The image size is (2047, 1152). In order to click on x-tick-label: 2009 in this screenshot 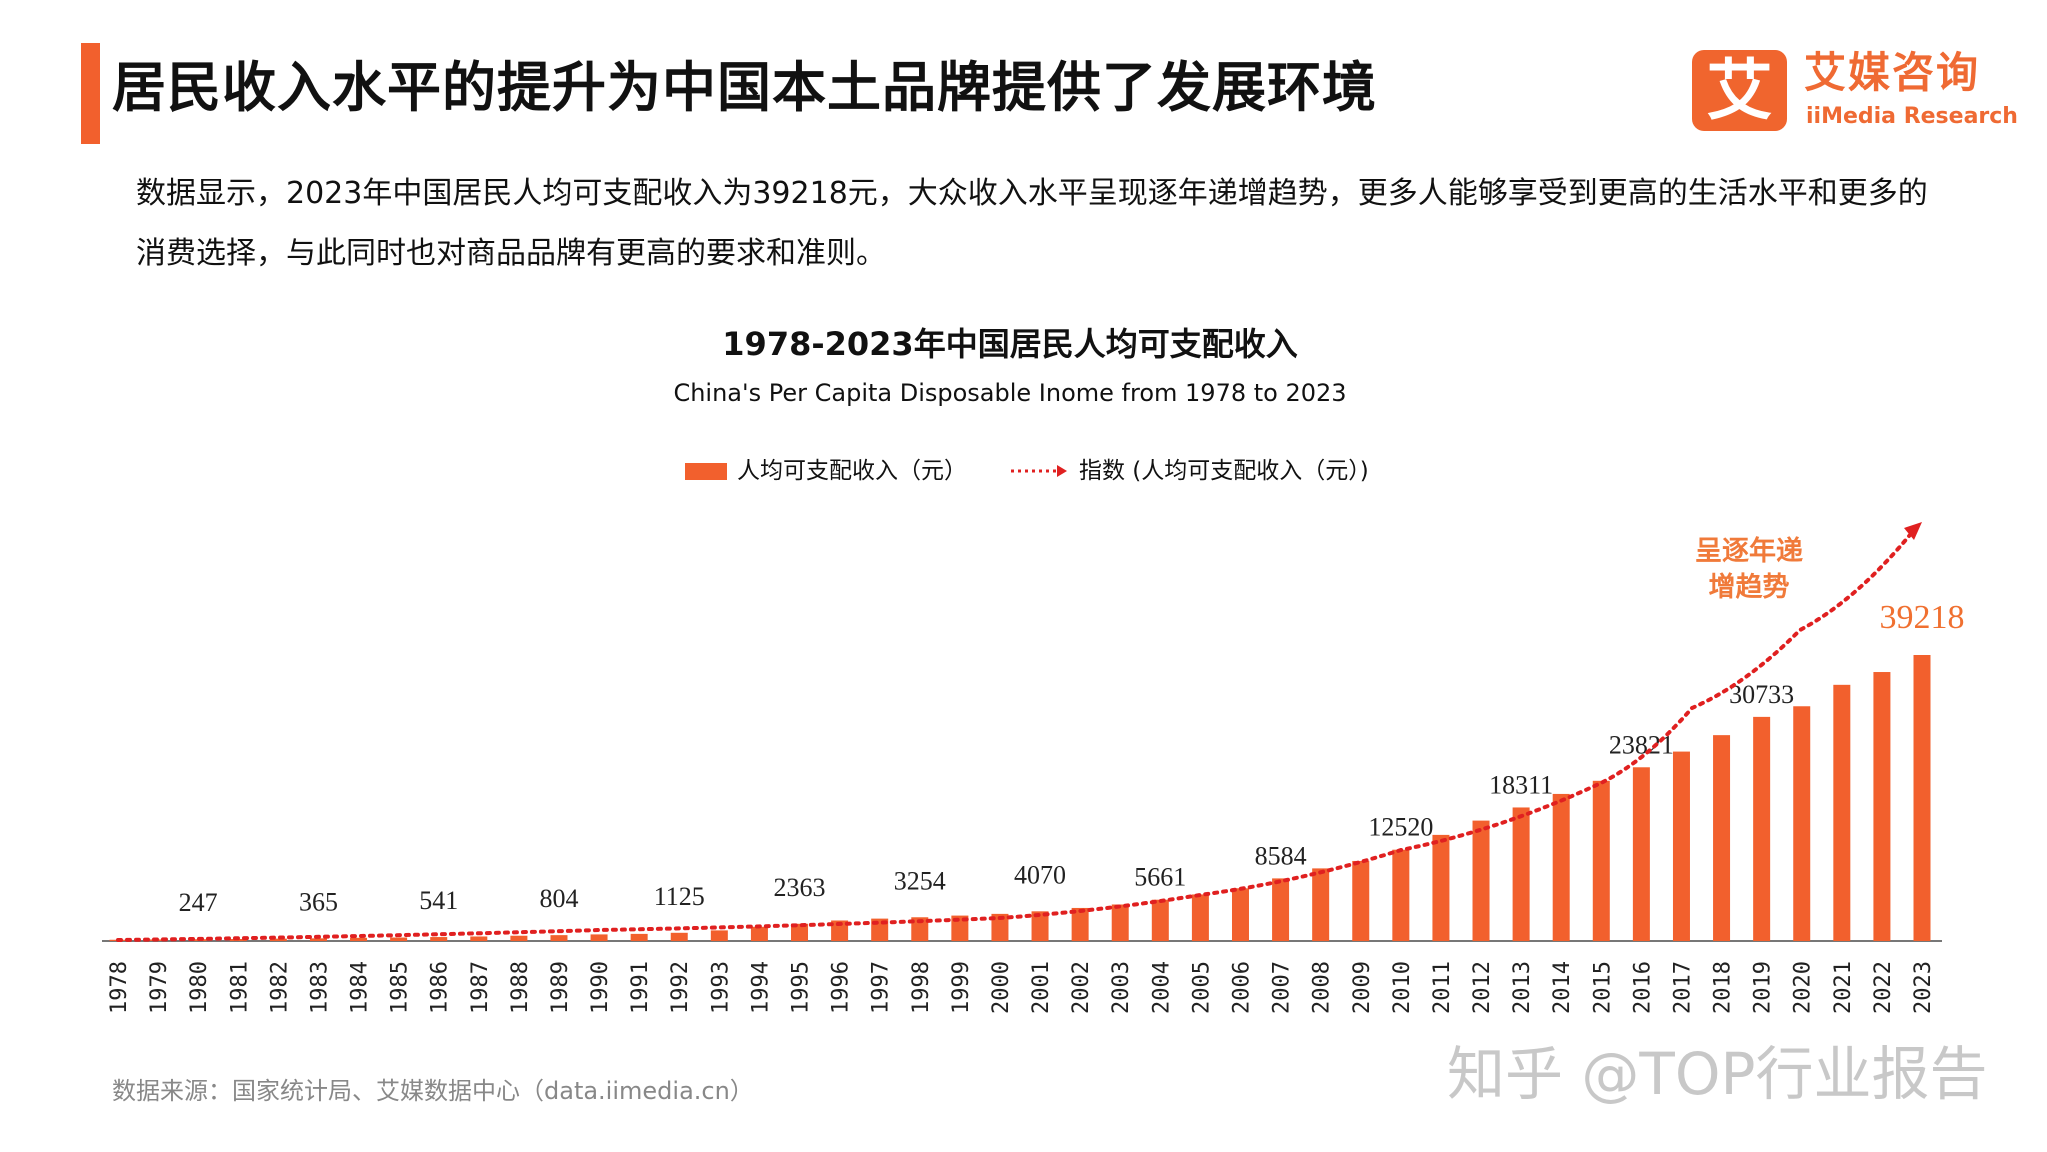, I will do `click(1362, 987)`.